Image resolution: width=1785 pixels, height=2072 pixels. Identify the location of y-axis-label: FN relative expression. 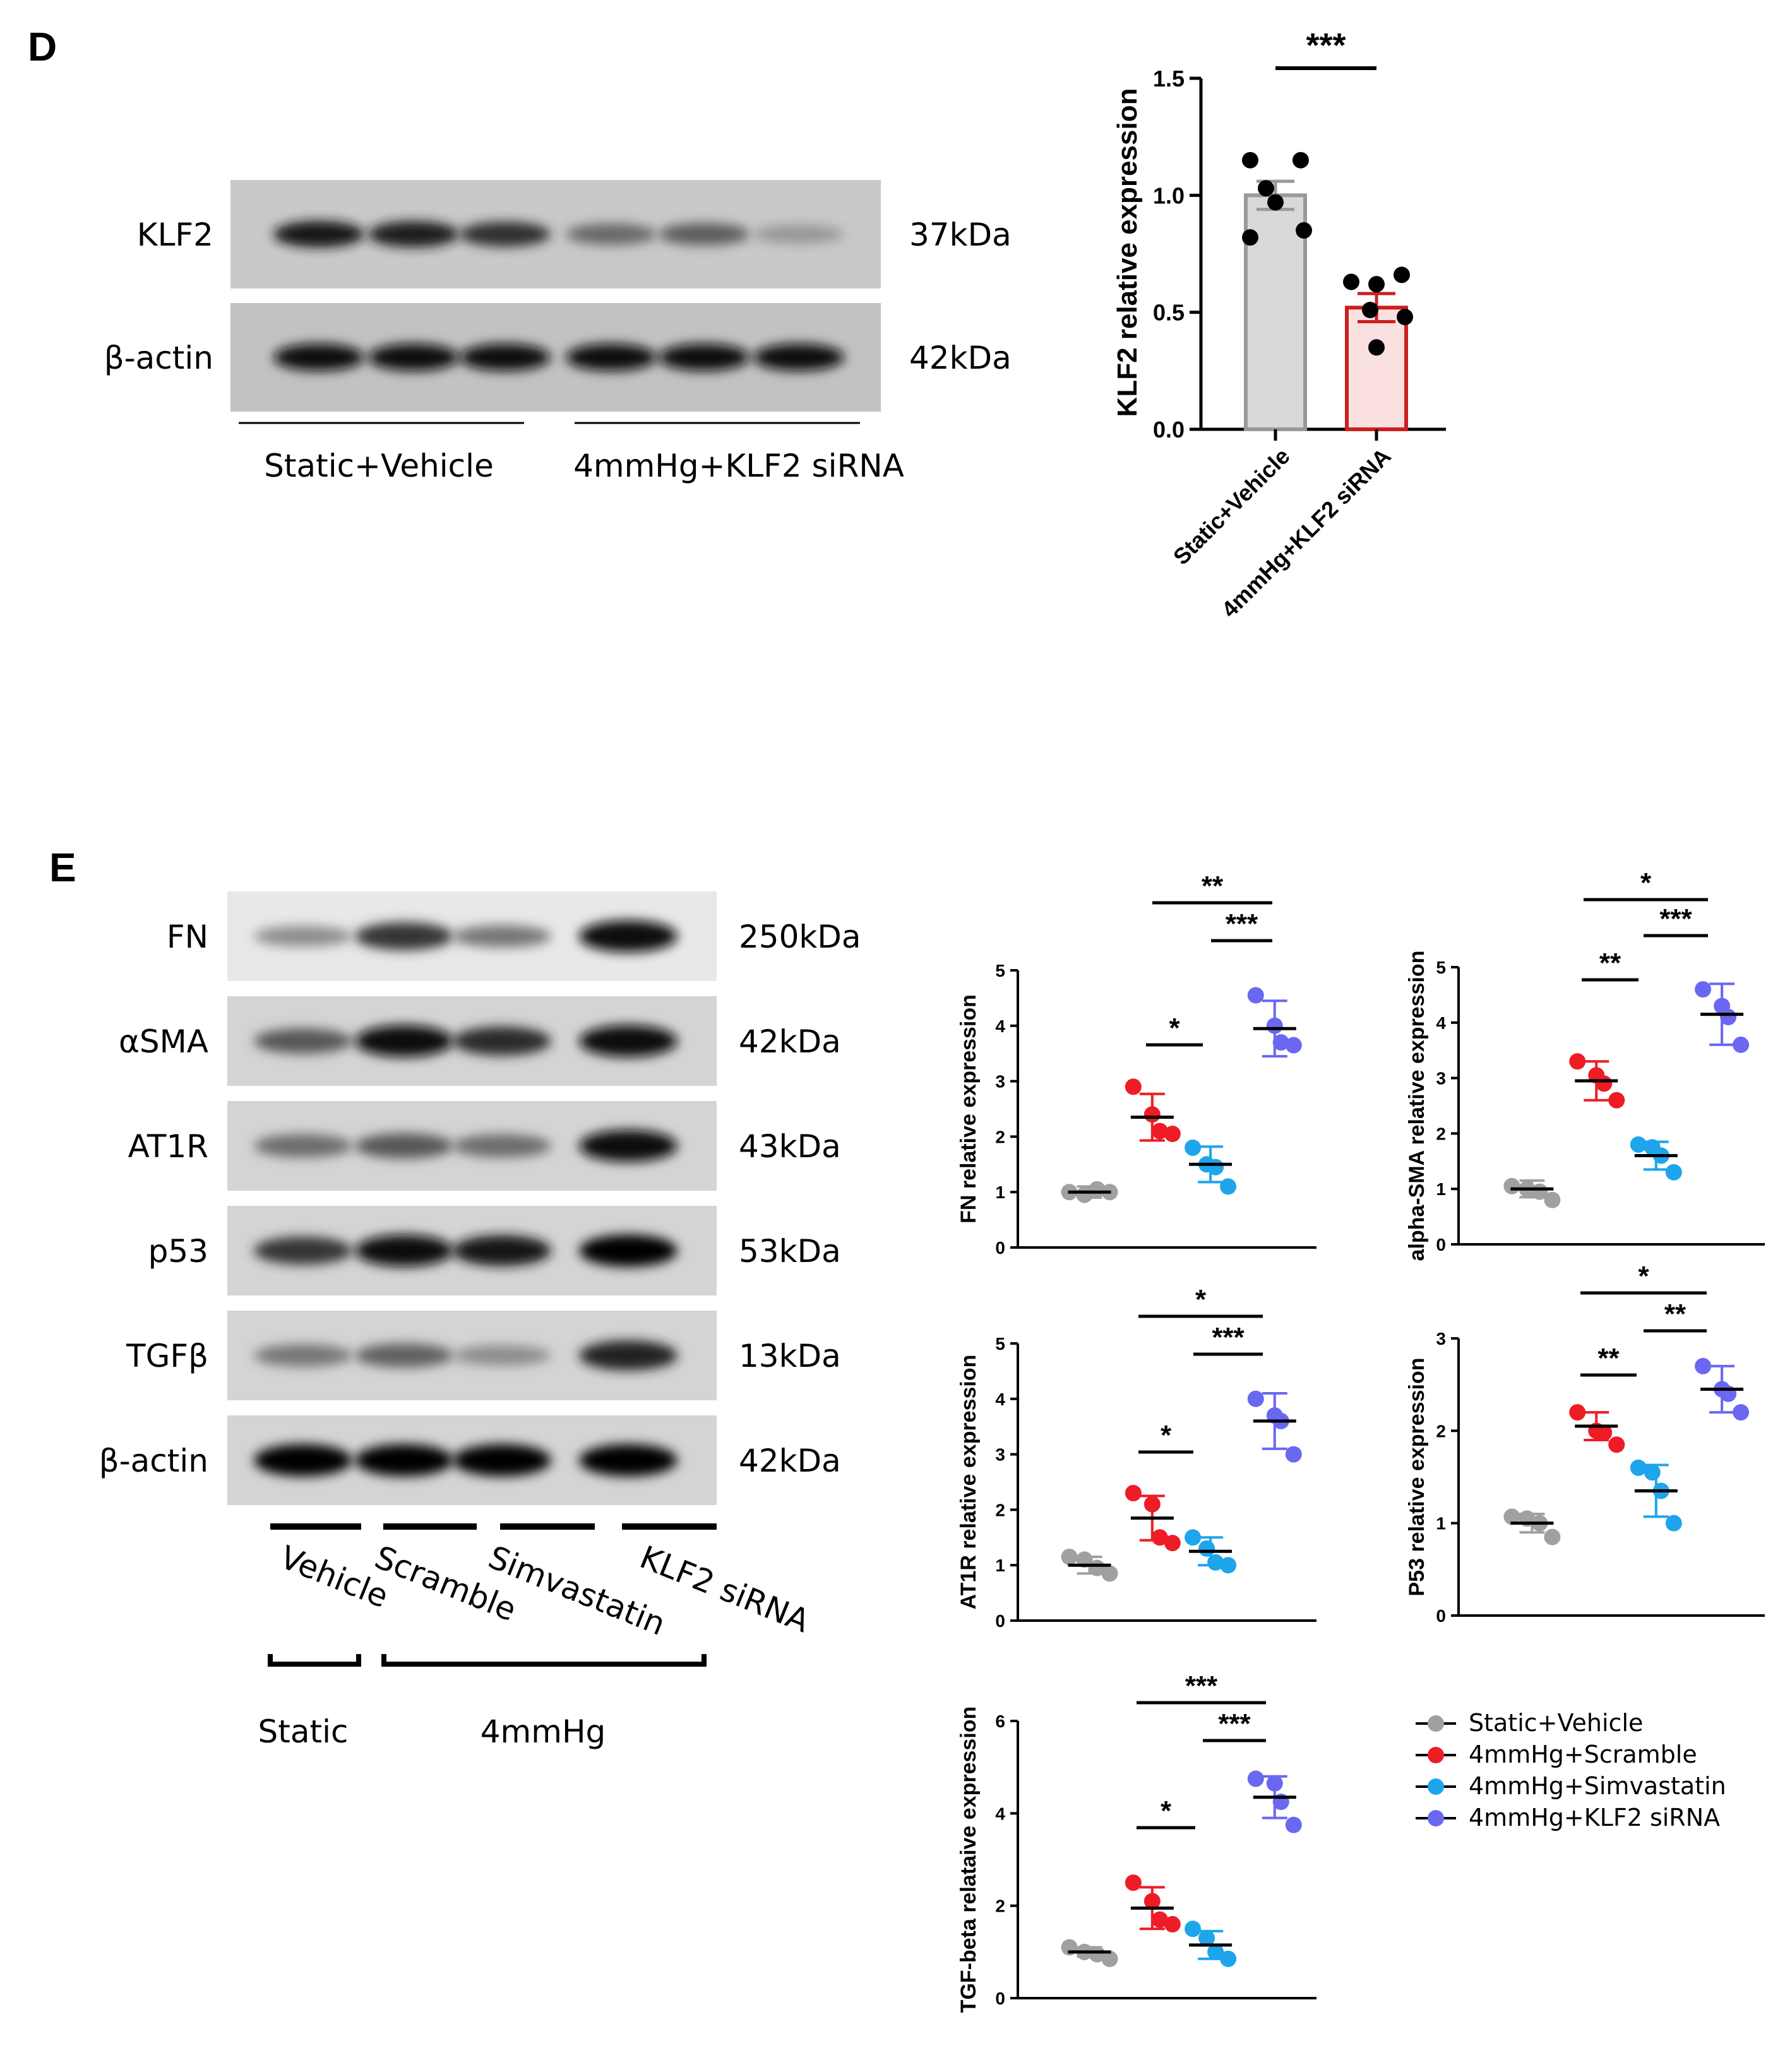
(969, 1109).